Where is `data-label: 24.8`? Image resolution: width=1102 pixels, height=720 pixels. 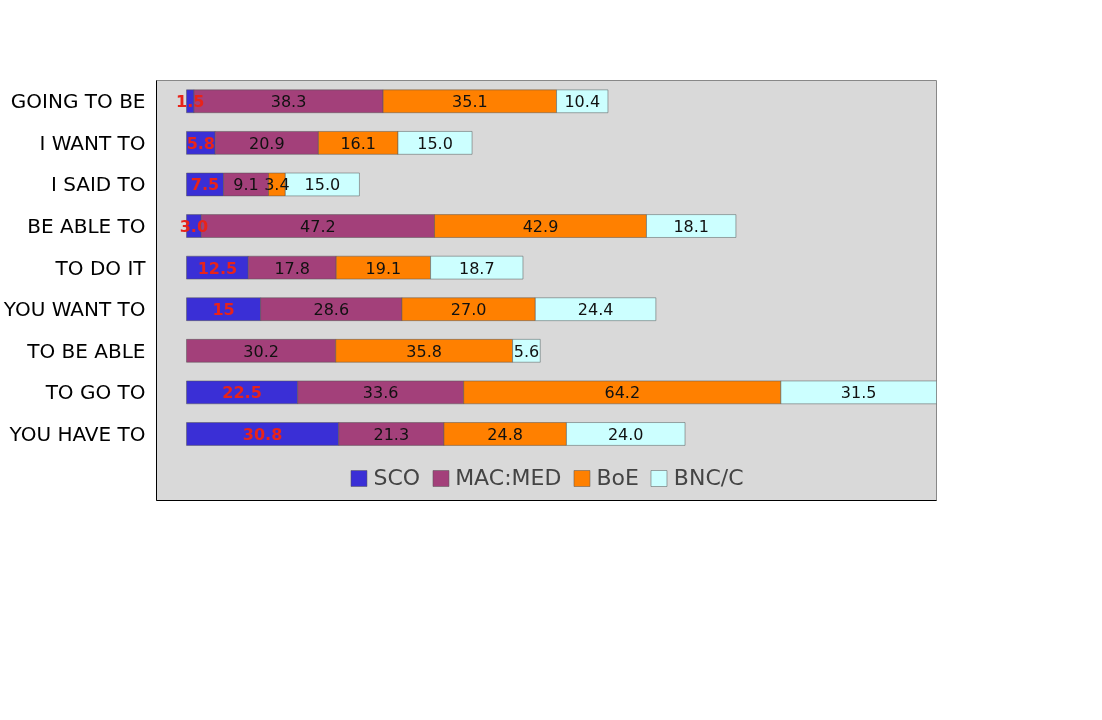
data-label: 24.8 is located at coordinates (505, 434).